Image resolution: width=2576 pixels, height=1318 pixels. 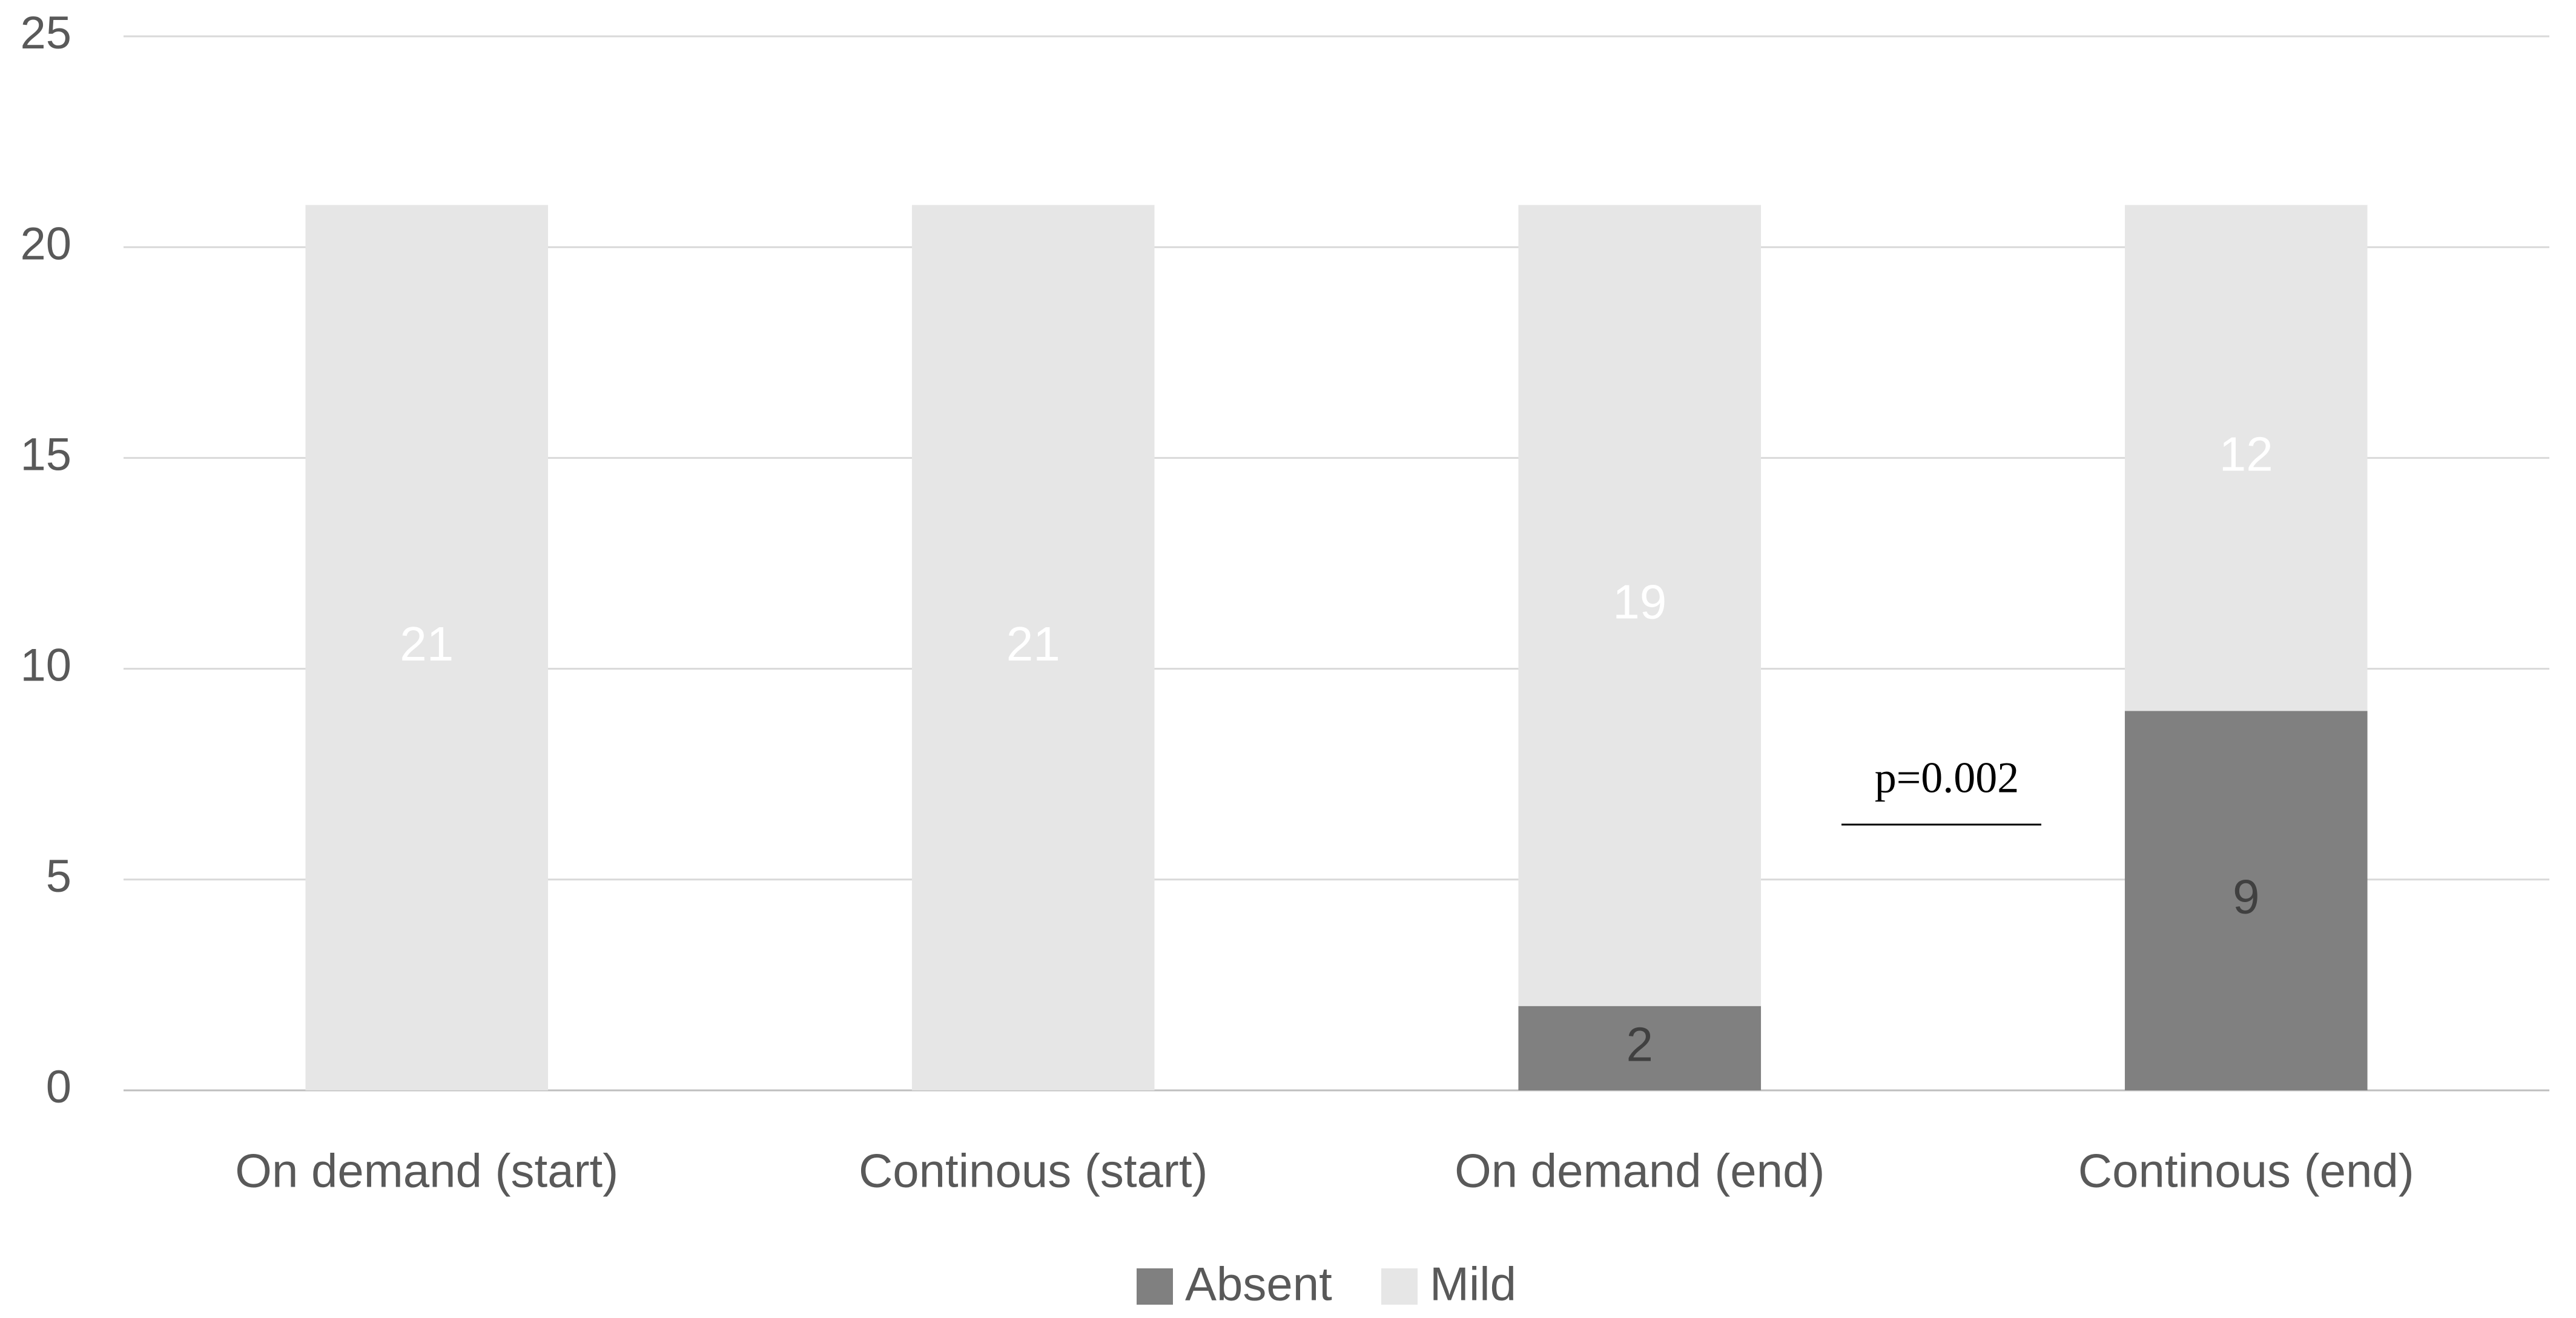 What do you see at coordinates (45, 244) in the screenshot?
I see `y-tick-label: 20` at bounding box center [45, 244].